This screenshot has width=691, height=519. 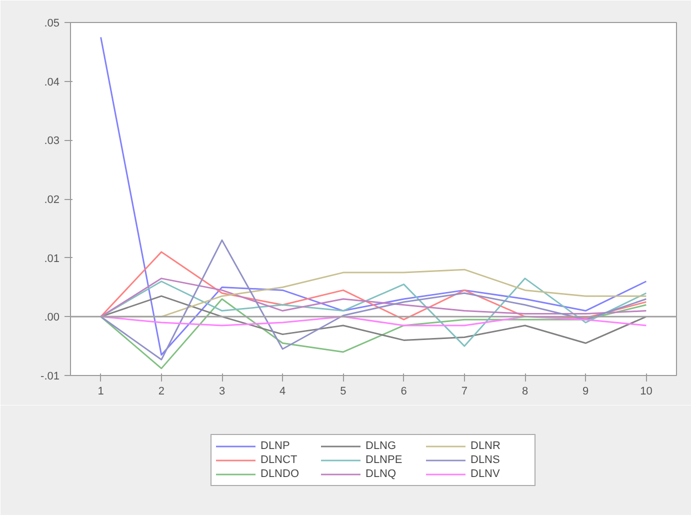 What do you see at coordinates (485, 460) in the screenshot?
I see `legend-label: DLNS` at bounding box center [485, 460].